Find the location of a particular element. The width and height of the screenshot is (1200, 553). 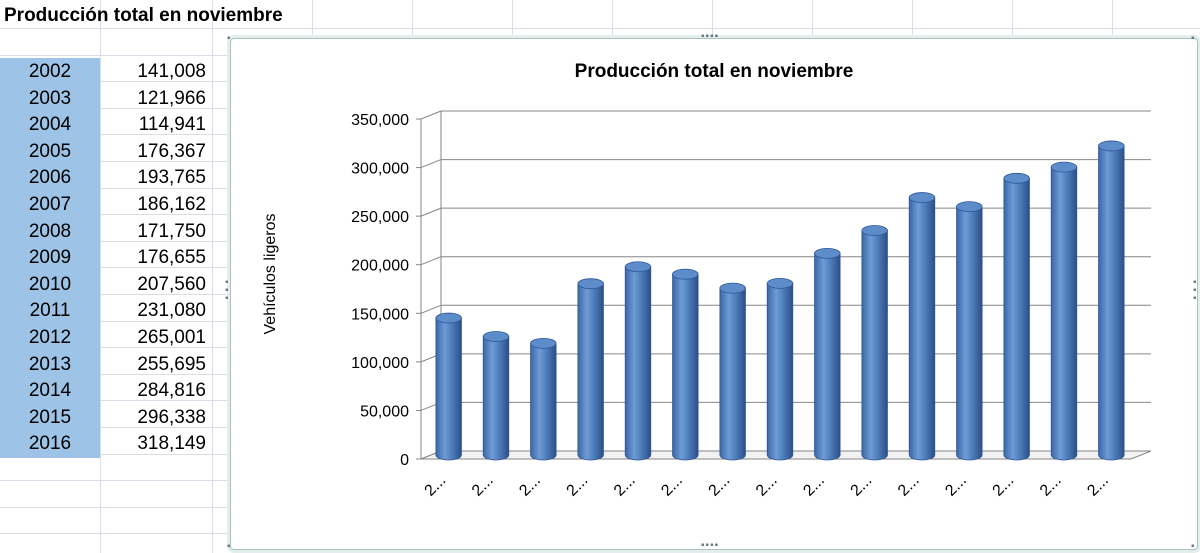

value-cell: 114,941 is located at coordinates (172, 125).